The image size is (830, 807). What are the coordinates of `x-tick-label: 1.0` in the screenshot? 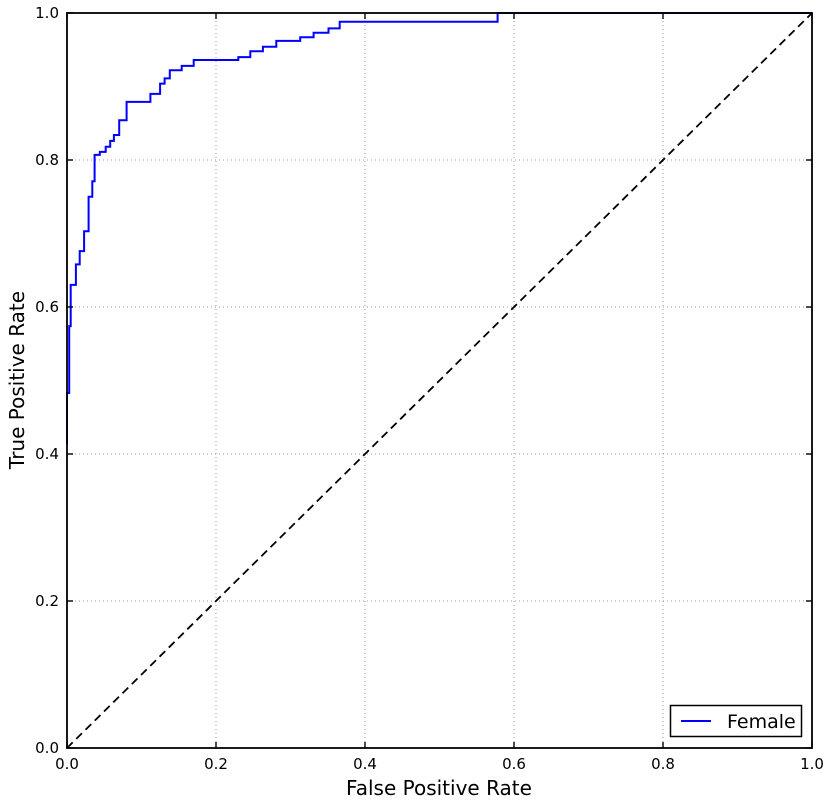 It's located at (812, 764).